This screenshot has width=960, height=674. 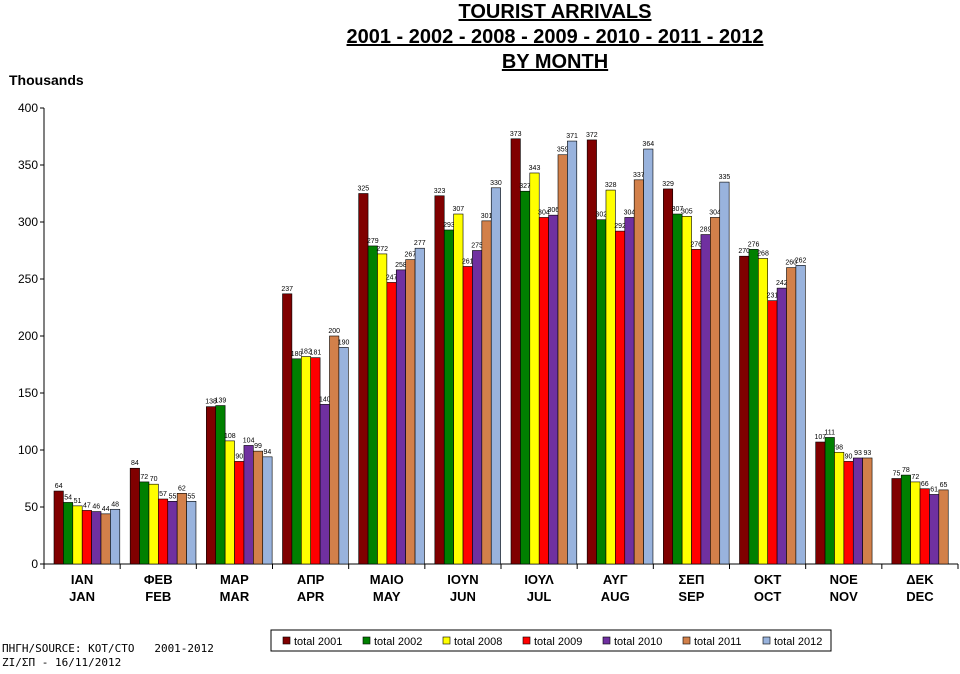 What do you see at coordinates (28, 279) in the screenshot?
I see `y-tick-label: 250` at bounding box center [28, 279].